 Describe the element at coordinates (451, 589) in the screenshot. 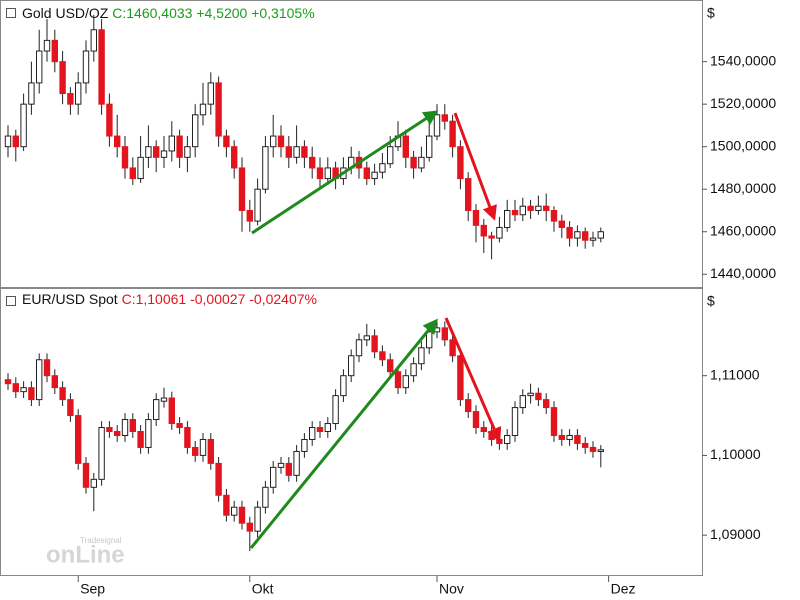

I see `x-tick-label: Nov` at that location.